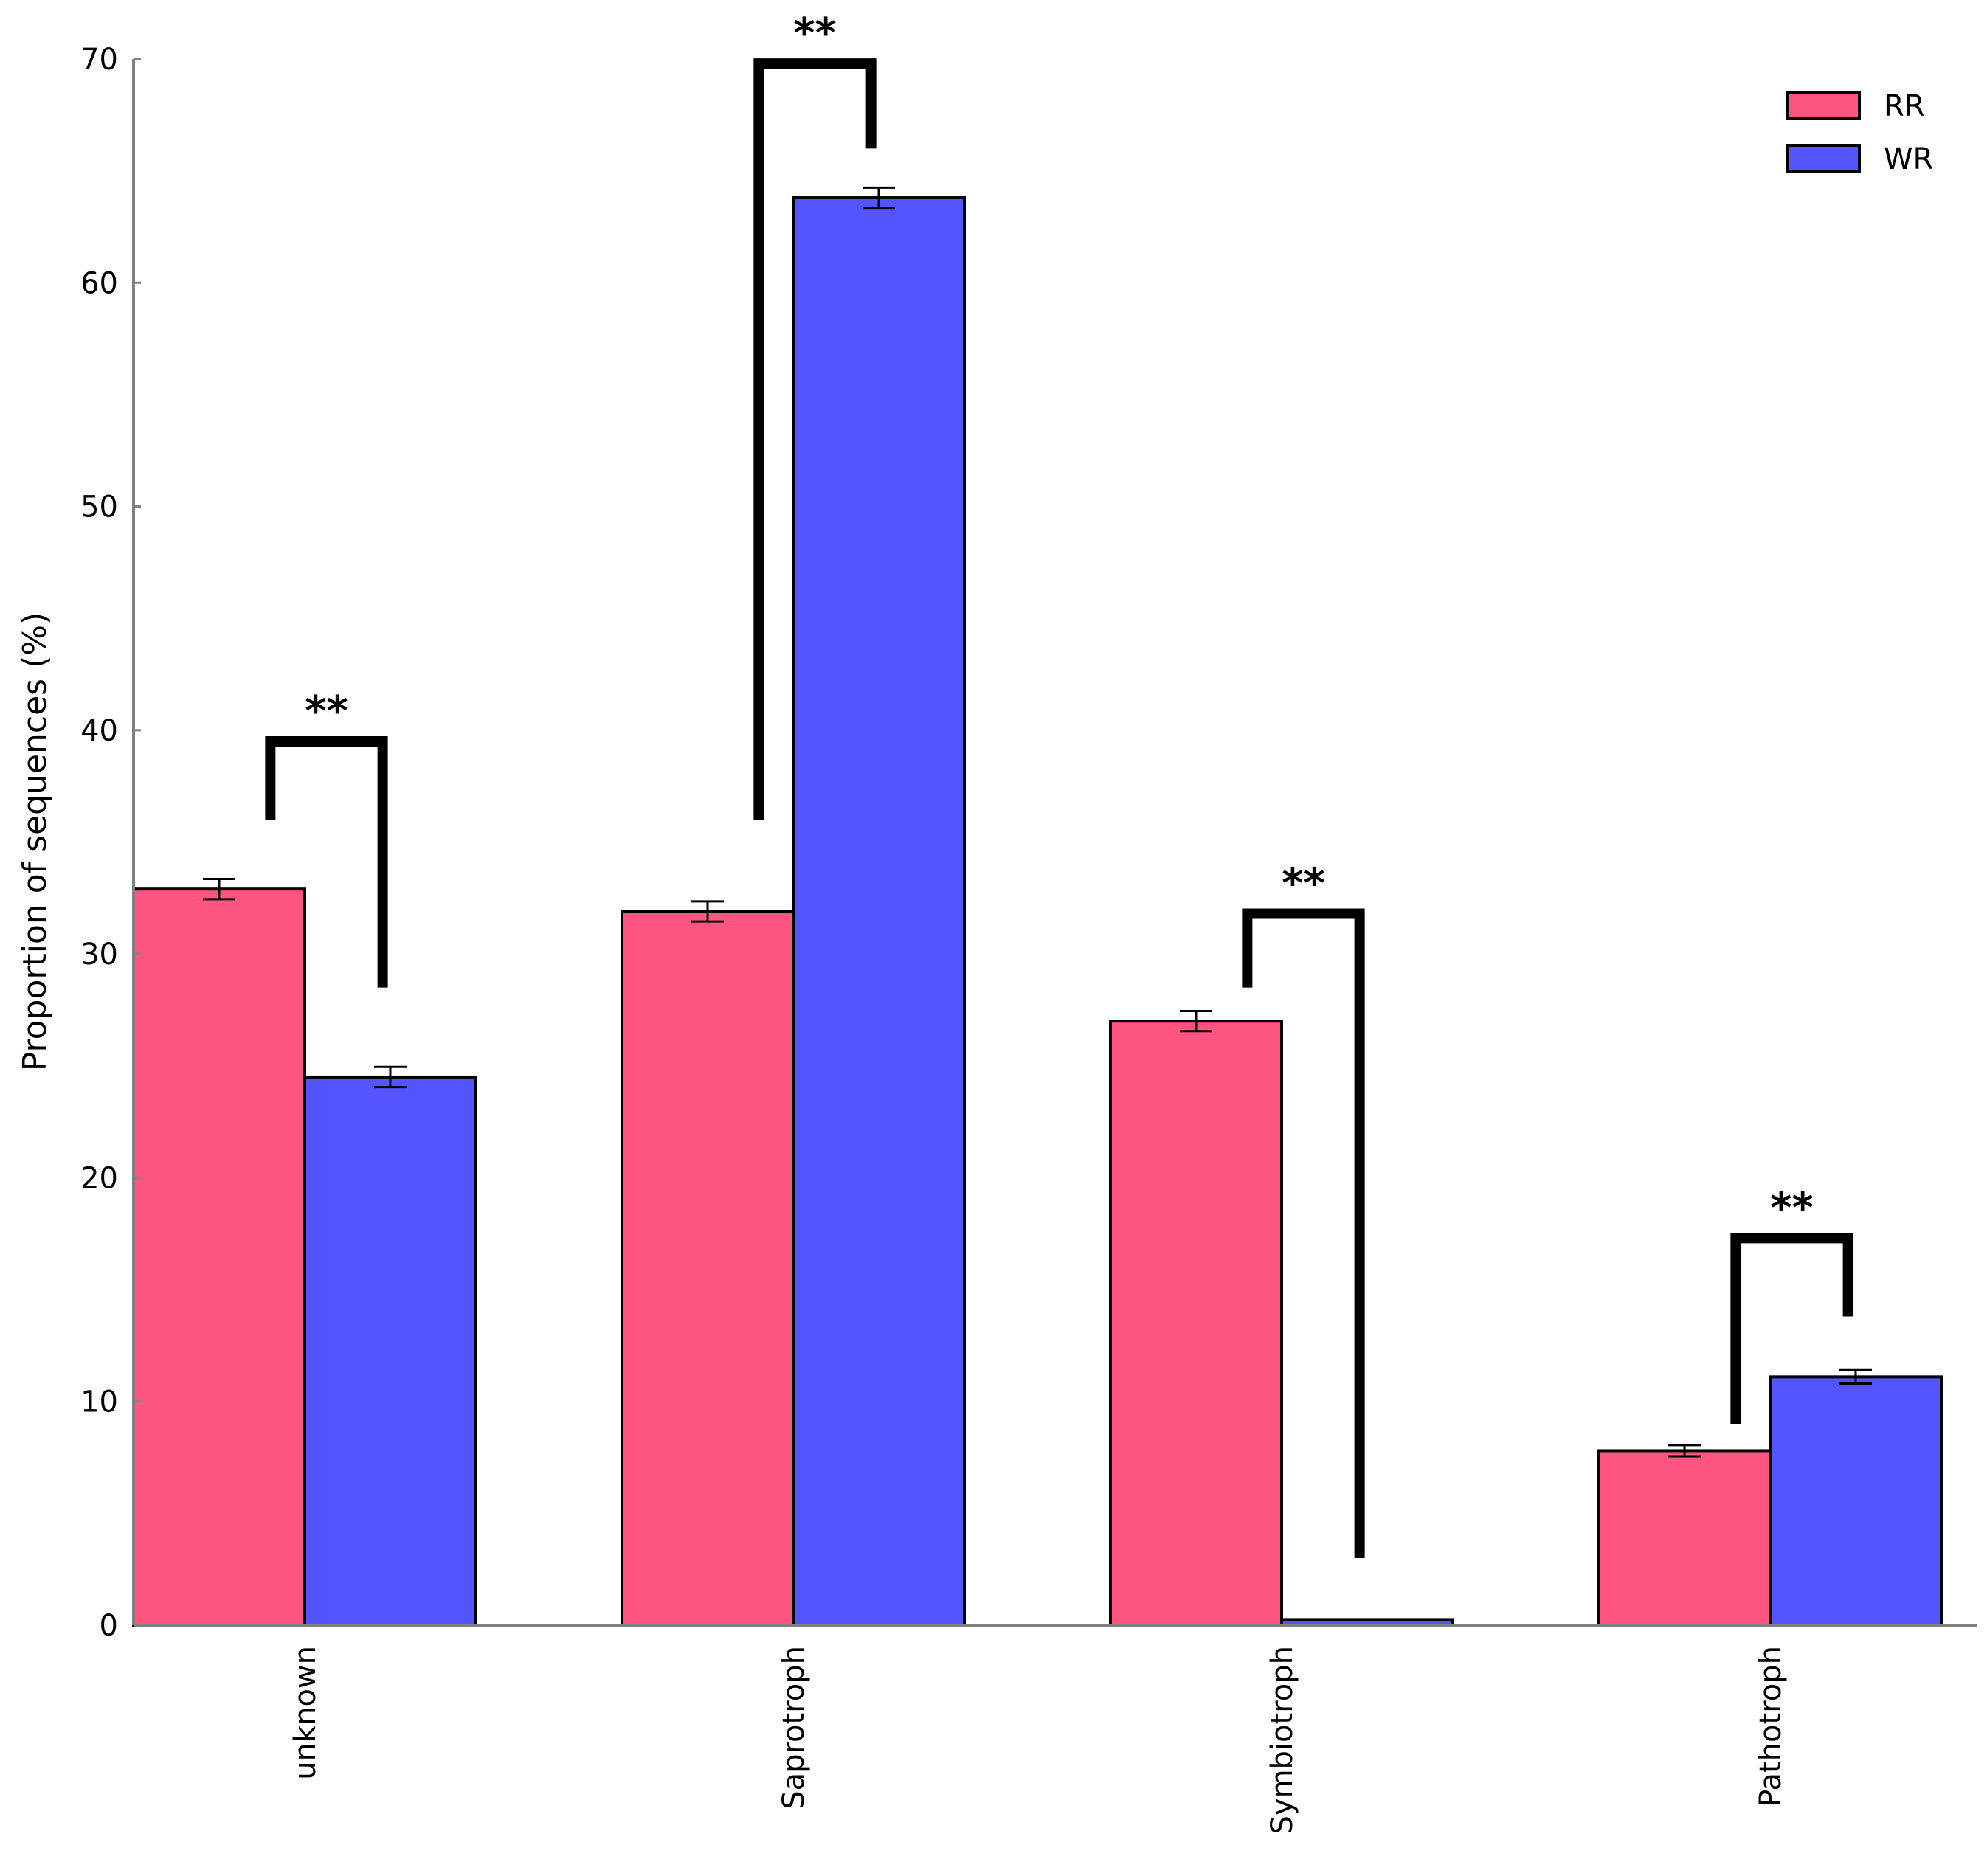 The width and height of the screenshot is (1987, 1876). I want to click on bar-wr-unknown, so click(390, 1351).